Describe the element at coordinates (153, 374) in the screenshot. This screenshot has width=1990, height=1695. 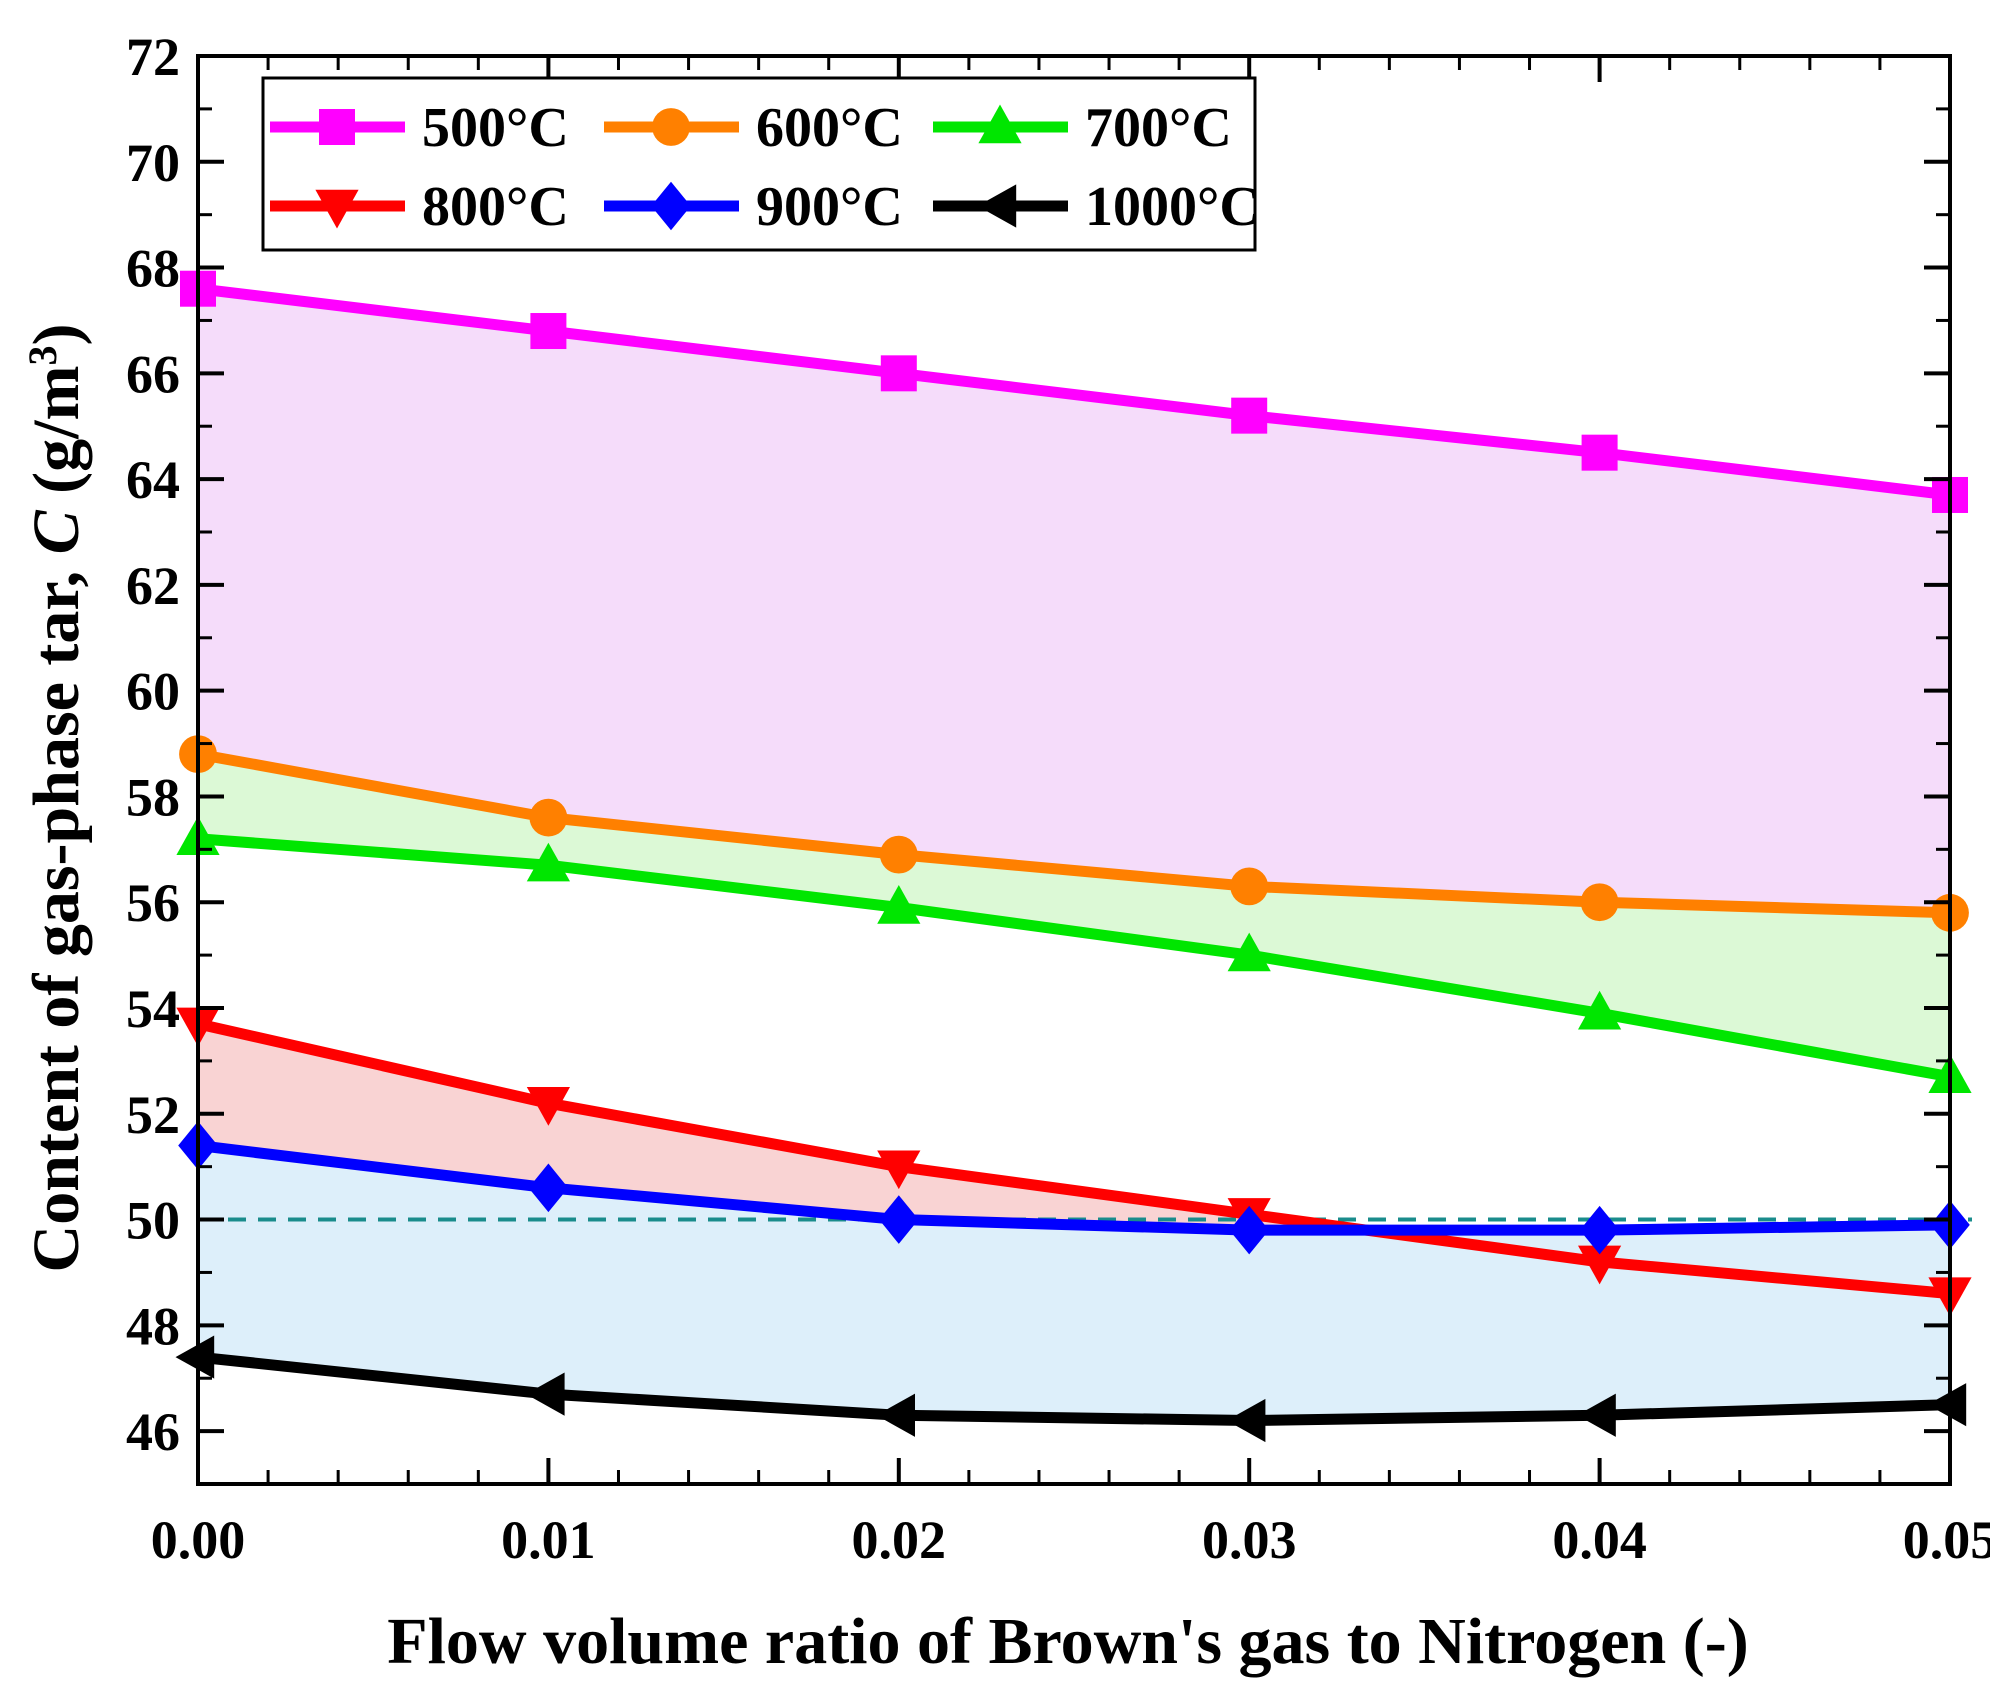
I see `y-tick-label-10: 66` at that location.